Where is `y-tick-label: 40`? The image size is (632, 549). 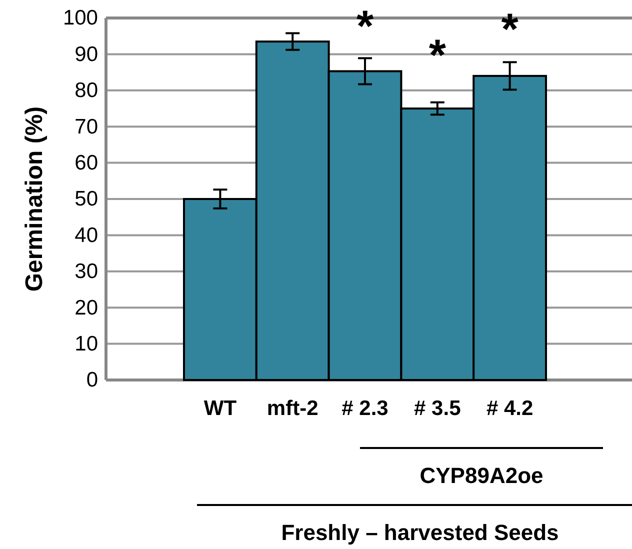
y-tick-label: 40 is located at coordinates (86, 235).